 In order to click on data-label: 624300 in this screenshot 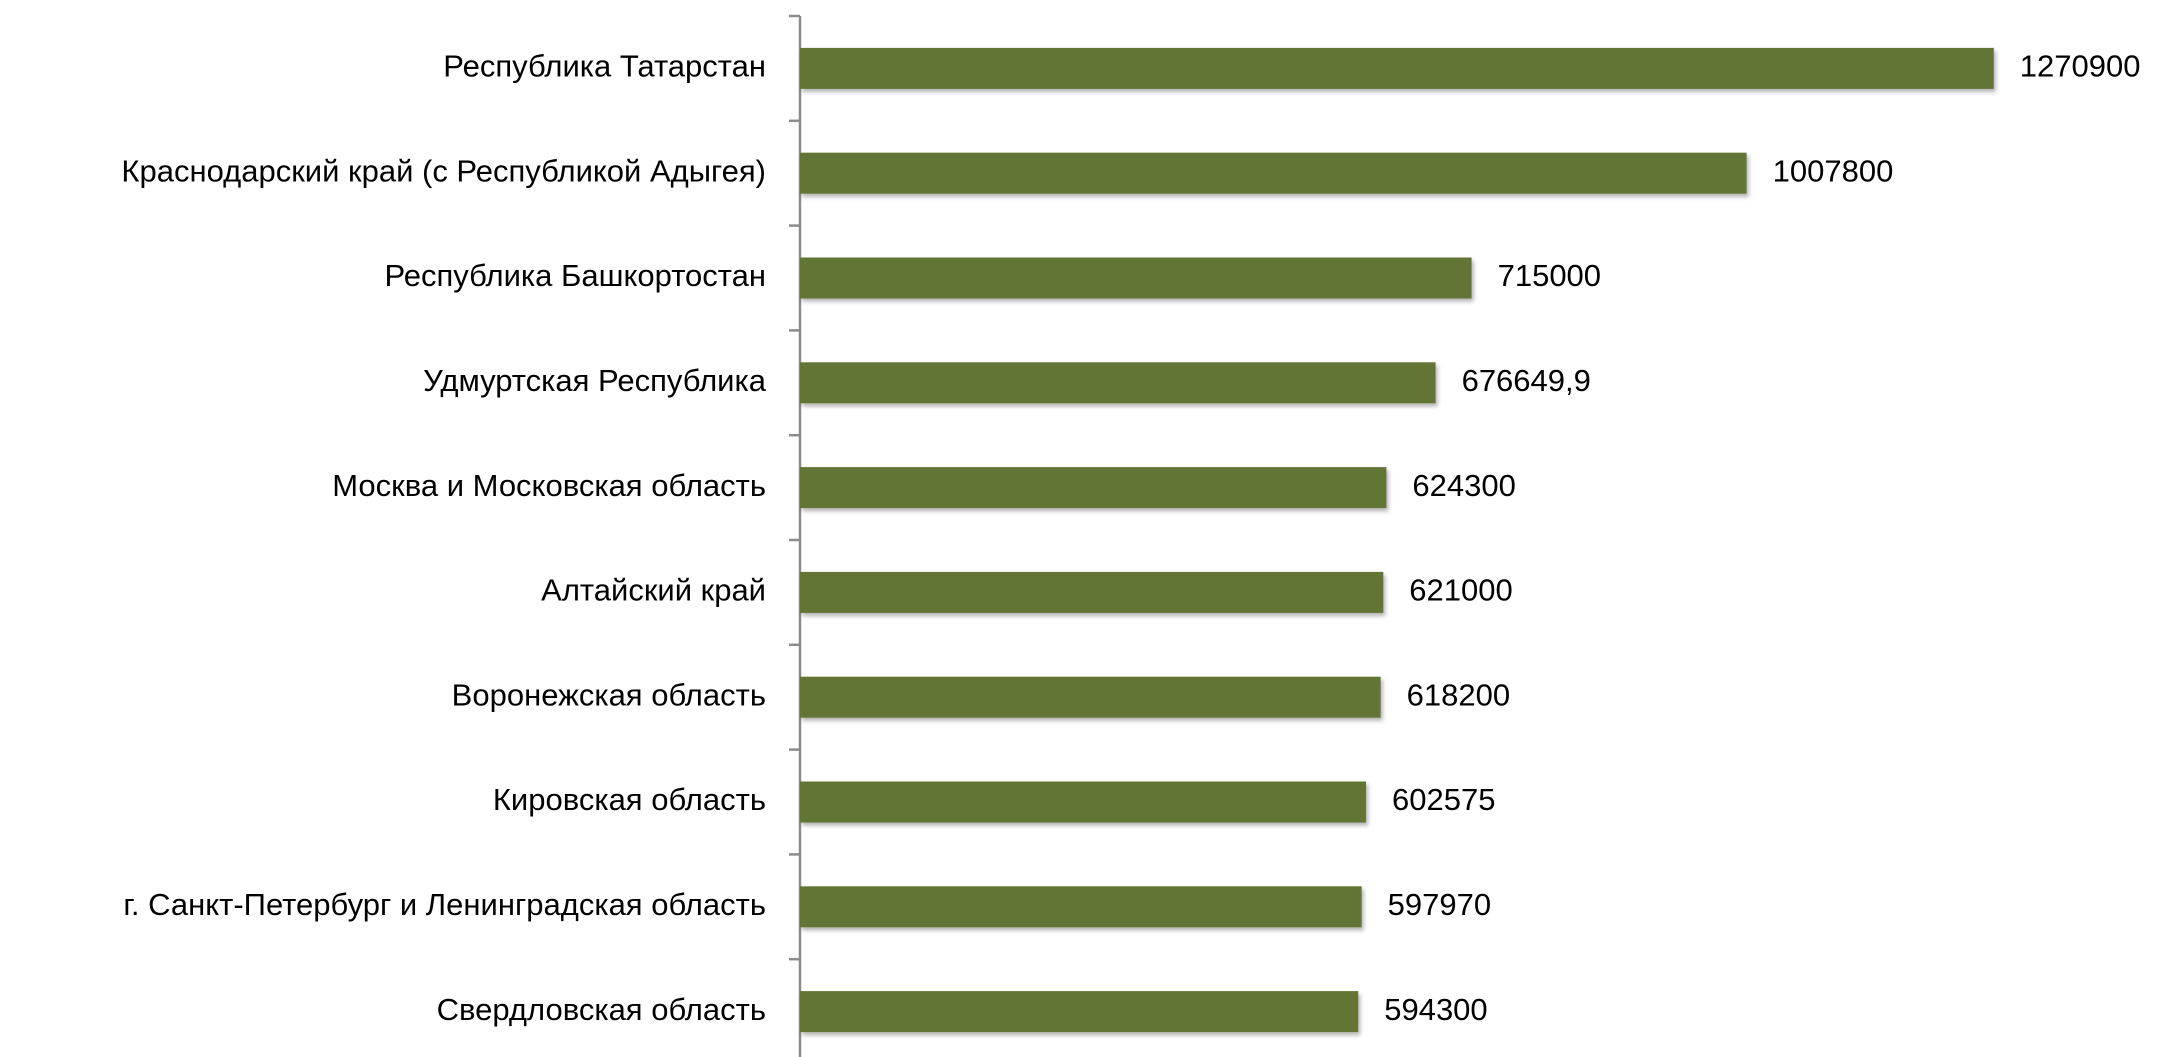, I will do `click(1463, 485)`.